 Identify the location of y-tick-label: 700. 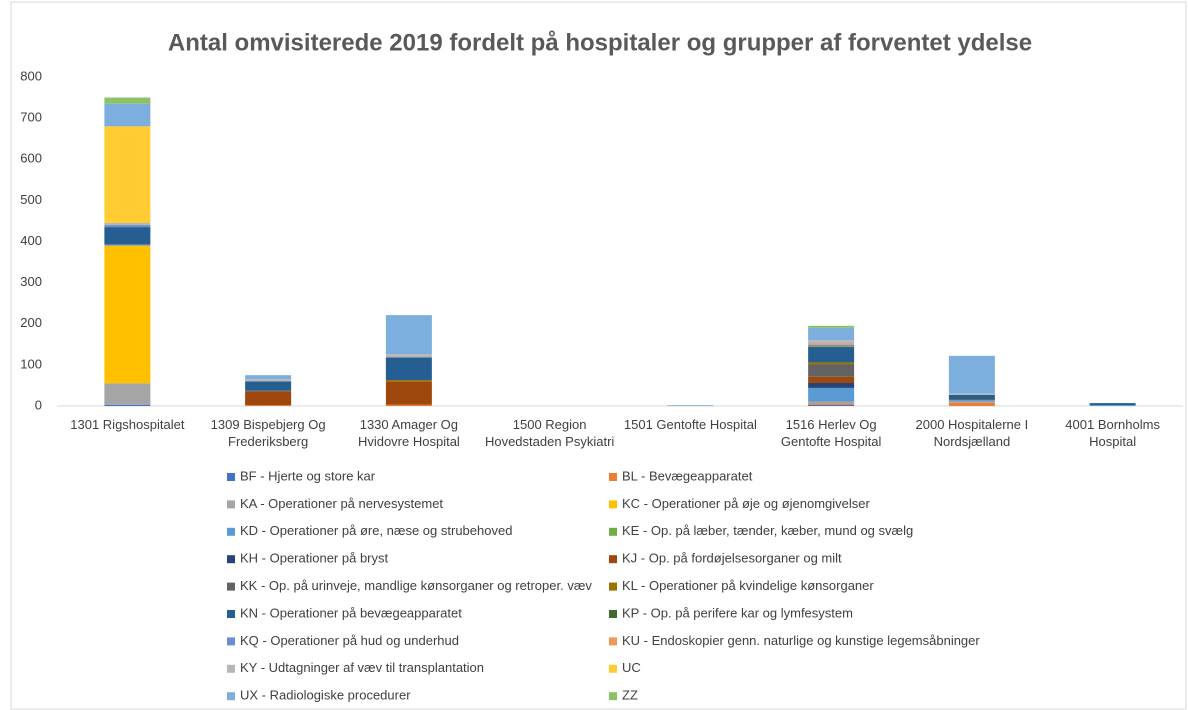
(31, 117).